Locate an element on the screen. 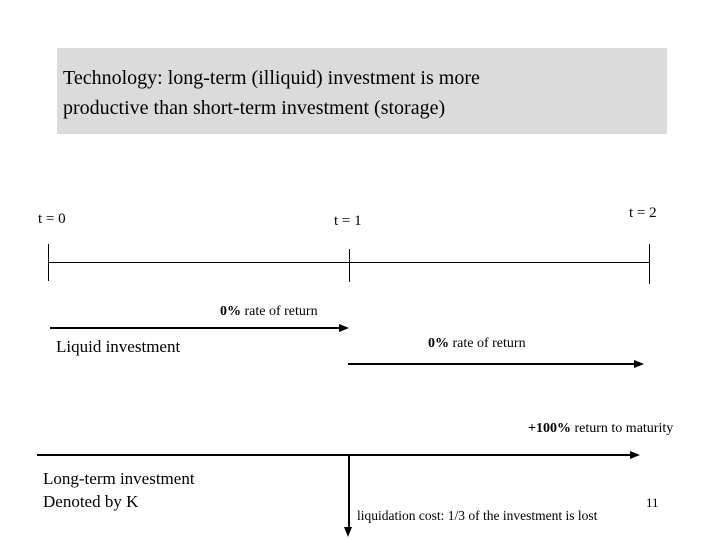  liquid-investment-label: Liquid investment is located at coordinates (118, 346).